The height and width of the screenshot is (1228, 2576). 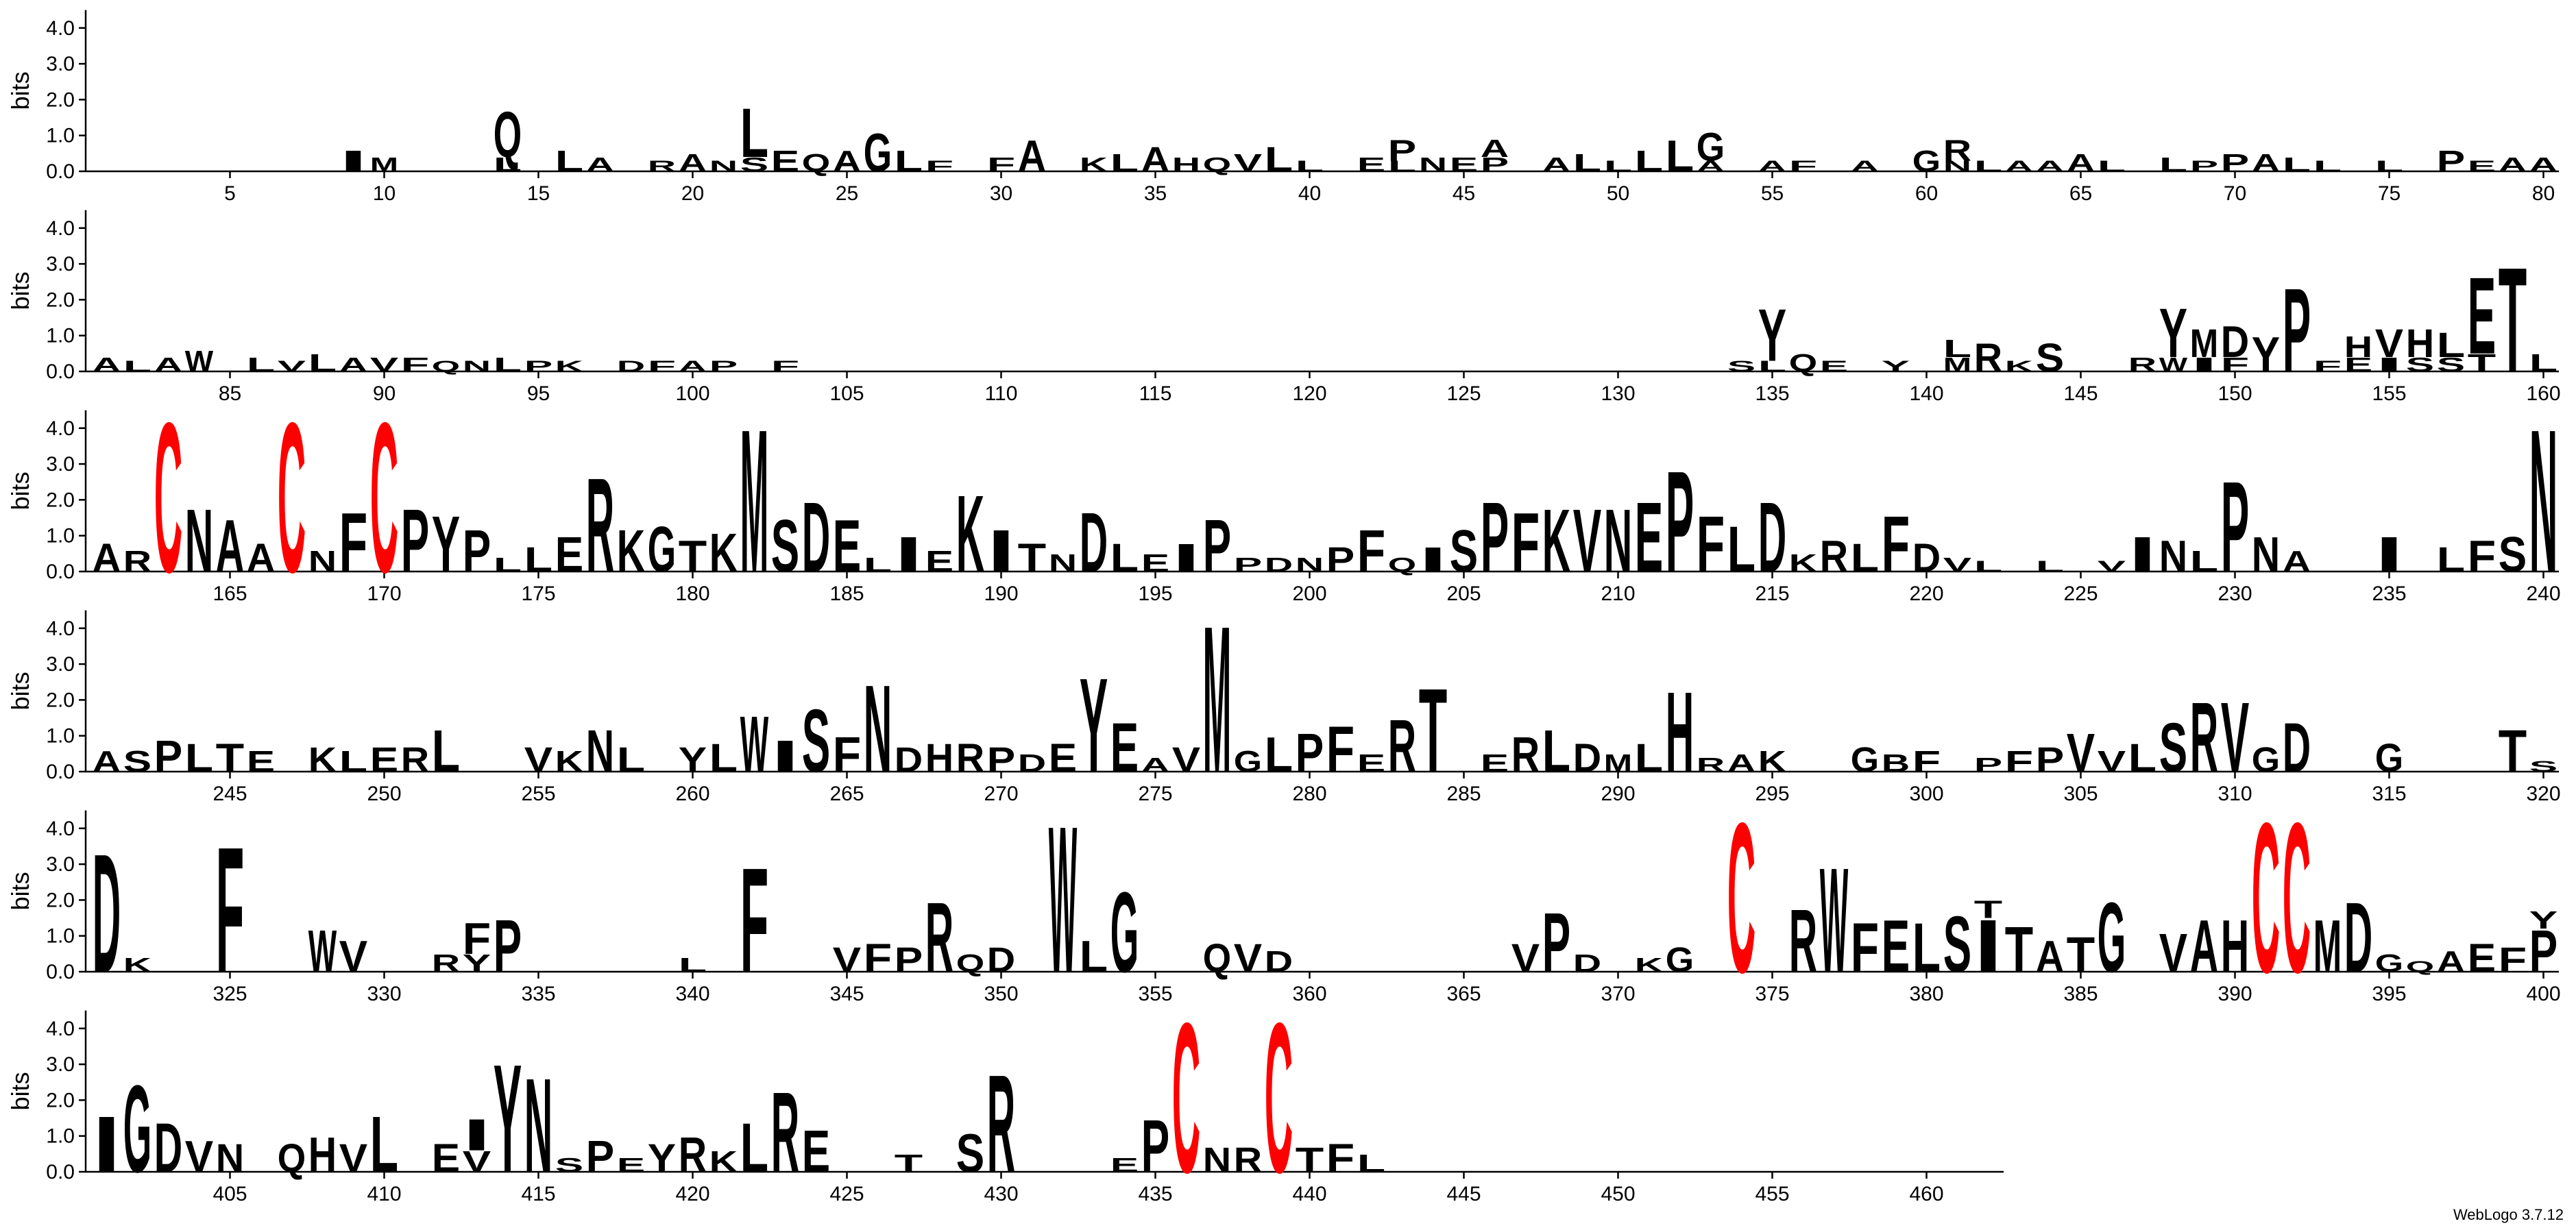 I want to click on x-tick-label: 160, so click(x=2543, y=393).